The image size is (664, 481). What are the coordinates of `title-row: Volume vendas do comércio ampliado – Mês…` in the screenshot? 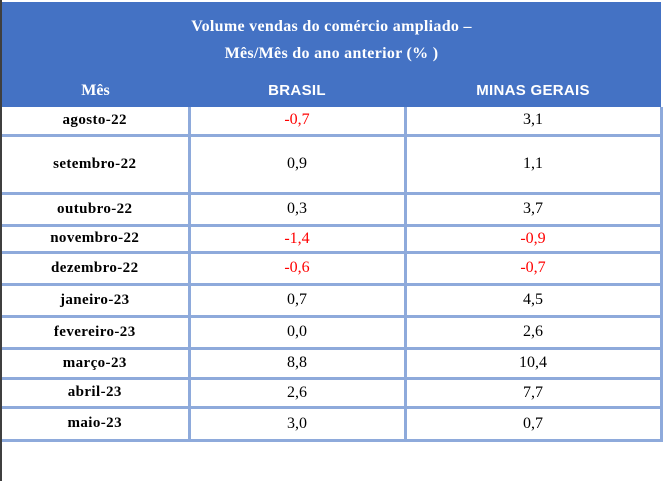 It's located at (331, 38).